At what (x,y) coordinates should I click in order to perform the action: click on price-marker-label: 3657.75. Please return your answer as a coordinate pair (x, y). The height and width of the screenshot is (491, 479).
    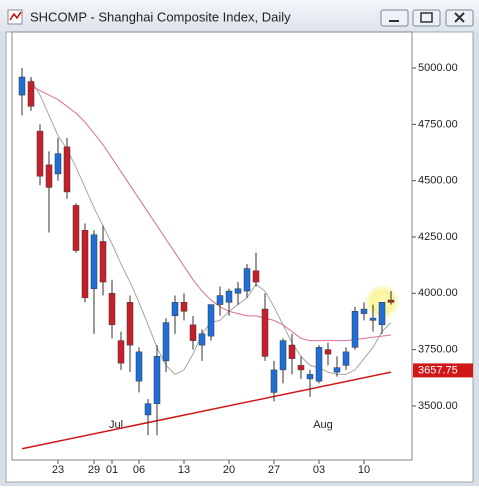
    Looking at the image, I should click on (438, 370).